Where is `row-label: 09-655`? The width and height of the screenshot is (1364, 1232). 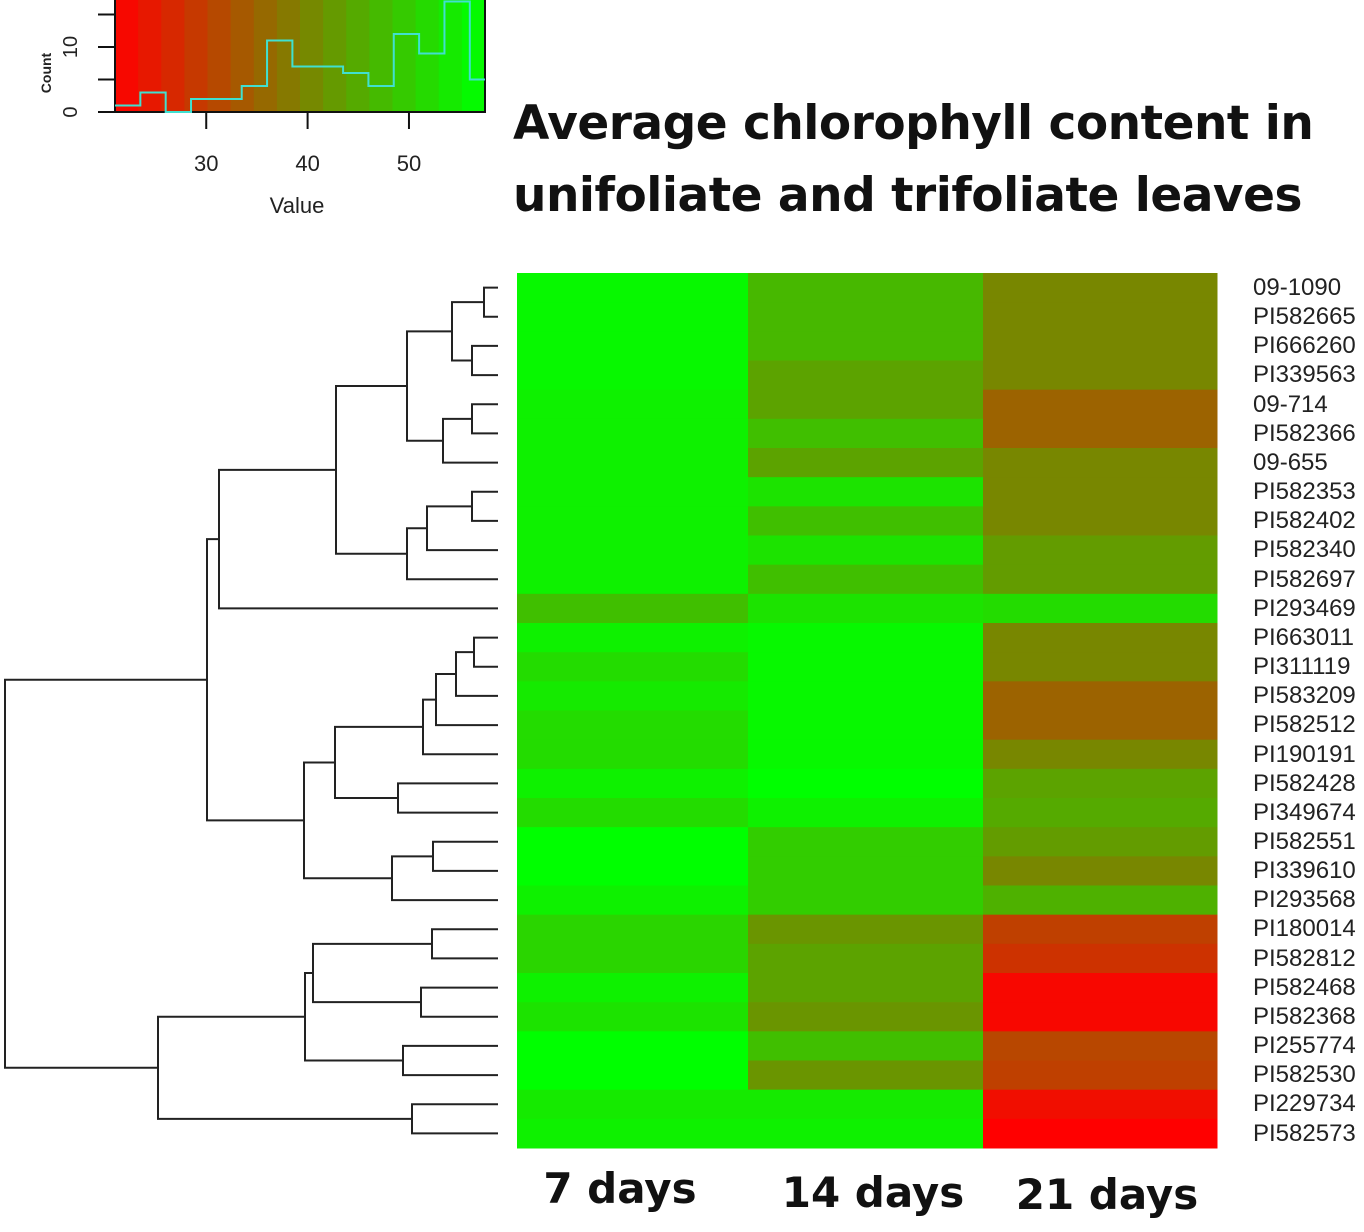
row-label: 09-655 is located at coordinates (1290, 462).